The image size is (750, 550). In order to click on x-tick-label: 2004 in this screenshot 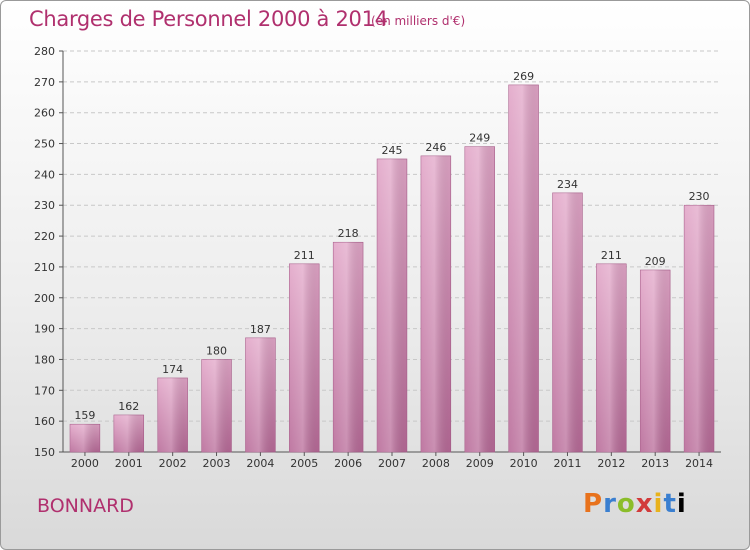, I will do `click(260, 463)`.